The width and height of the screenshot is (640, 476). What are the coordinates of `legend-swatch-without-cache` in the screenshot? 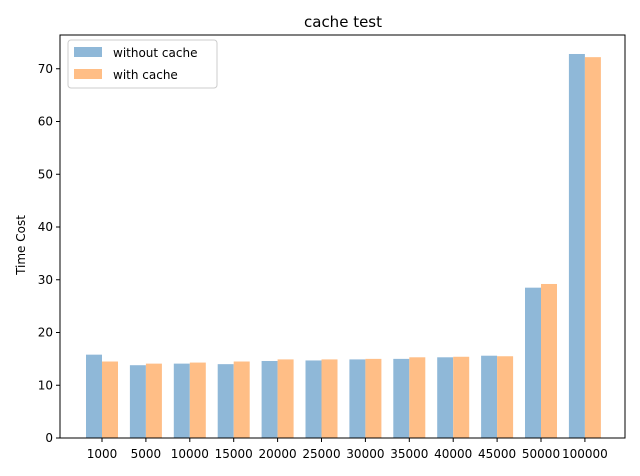 It's located at (88, 52).